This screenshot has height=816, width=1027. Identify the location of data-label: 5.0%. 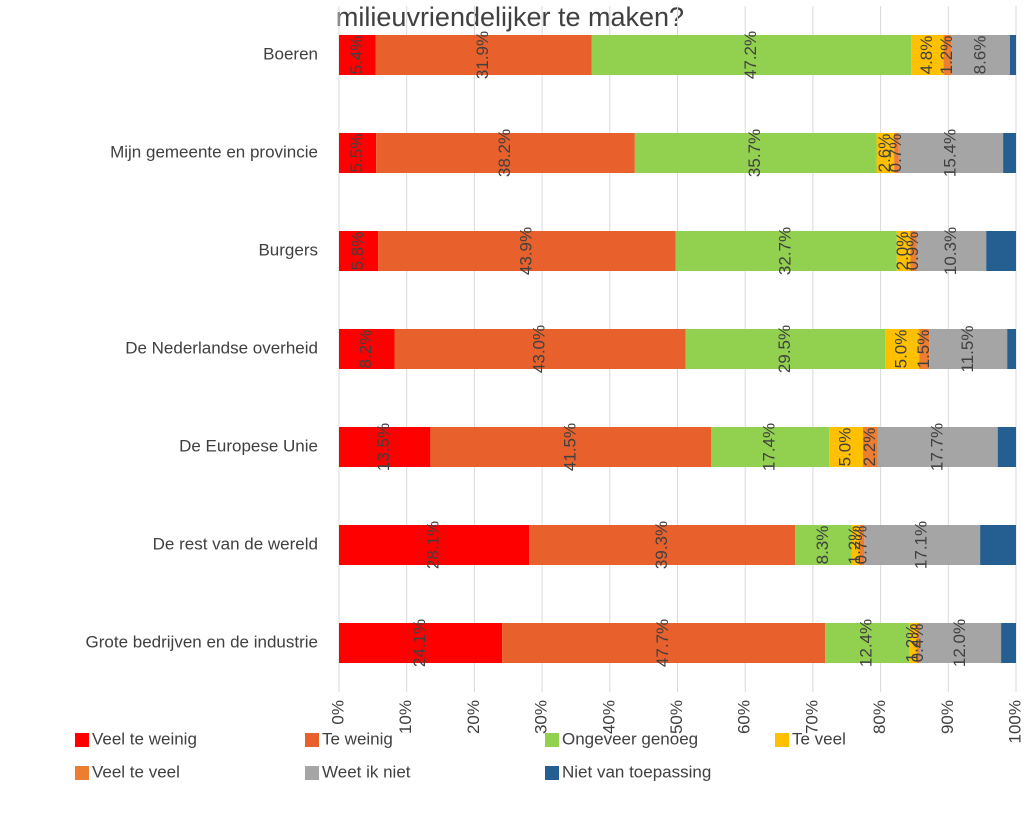
(845, 447).